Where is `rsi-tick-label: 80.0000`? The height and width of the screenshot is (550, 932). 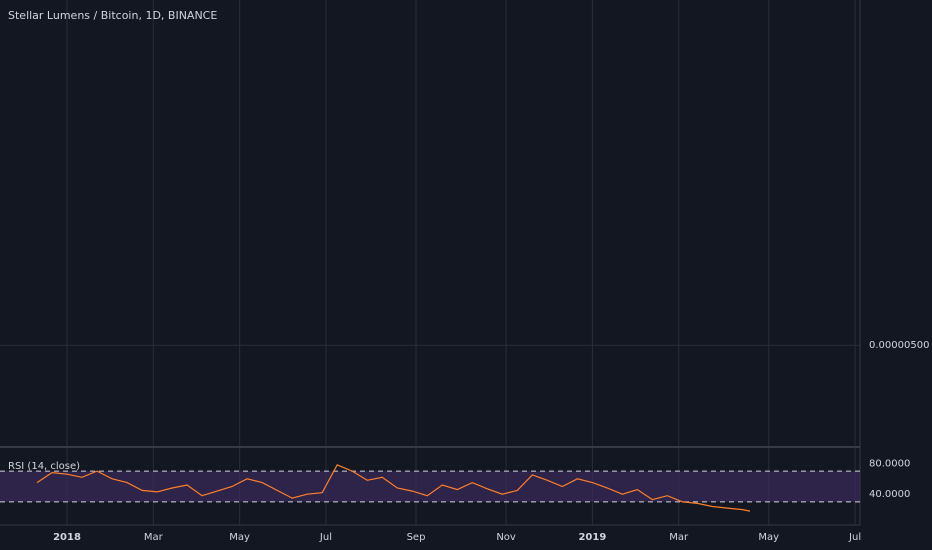 rsi-tick-label: 80.0000 is located at coordinates (889, 463).